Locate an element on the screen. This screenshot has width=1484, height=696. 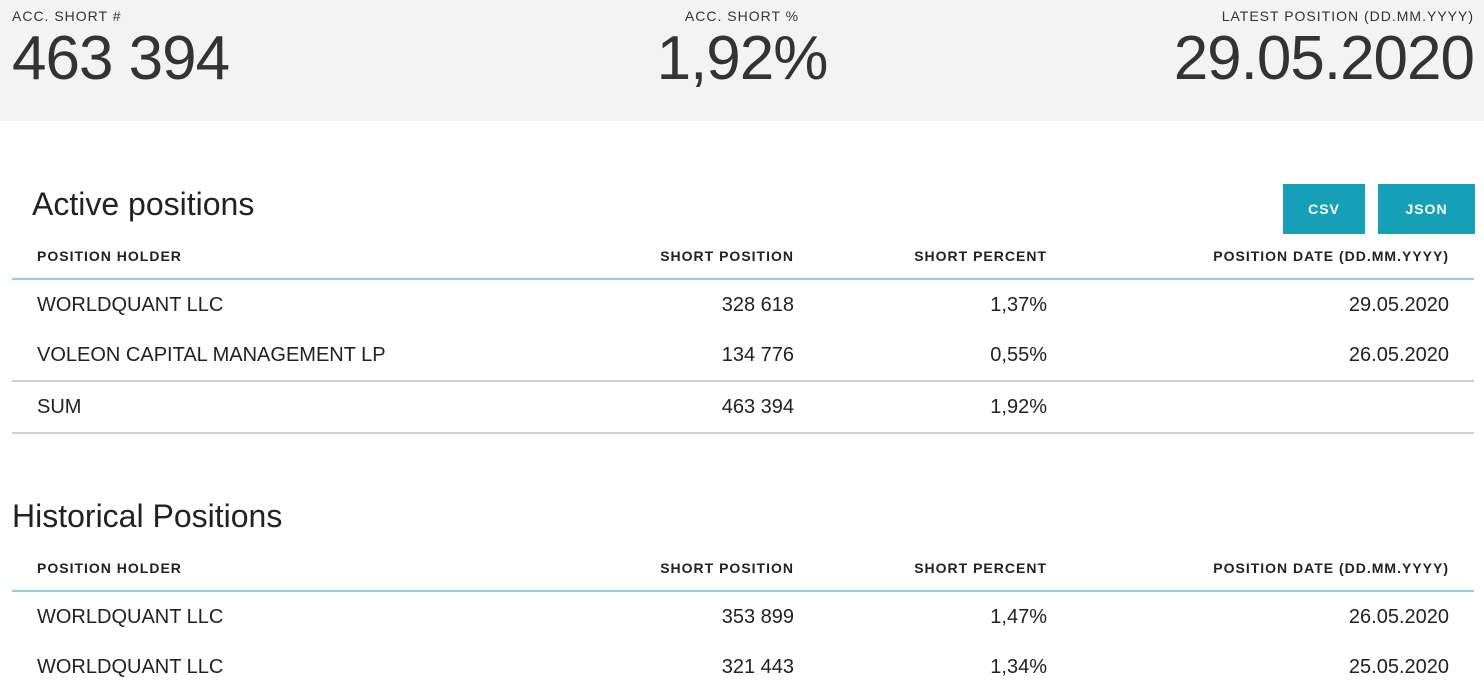
short-percent-cell: 0,55% is located at coordinates (1018, 355).